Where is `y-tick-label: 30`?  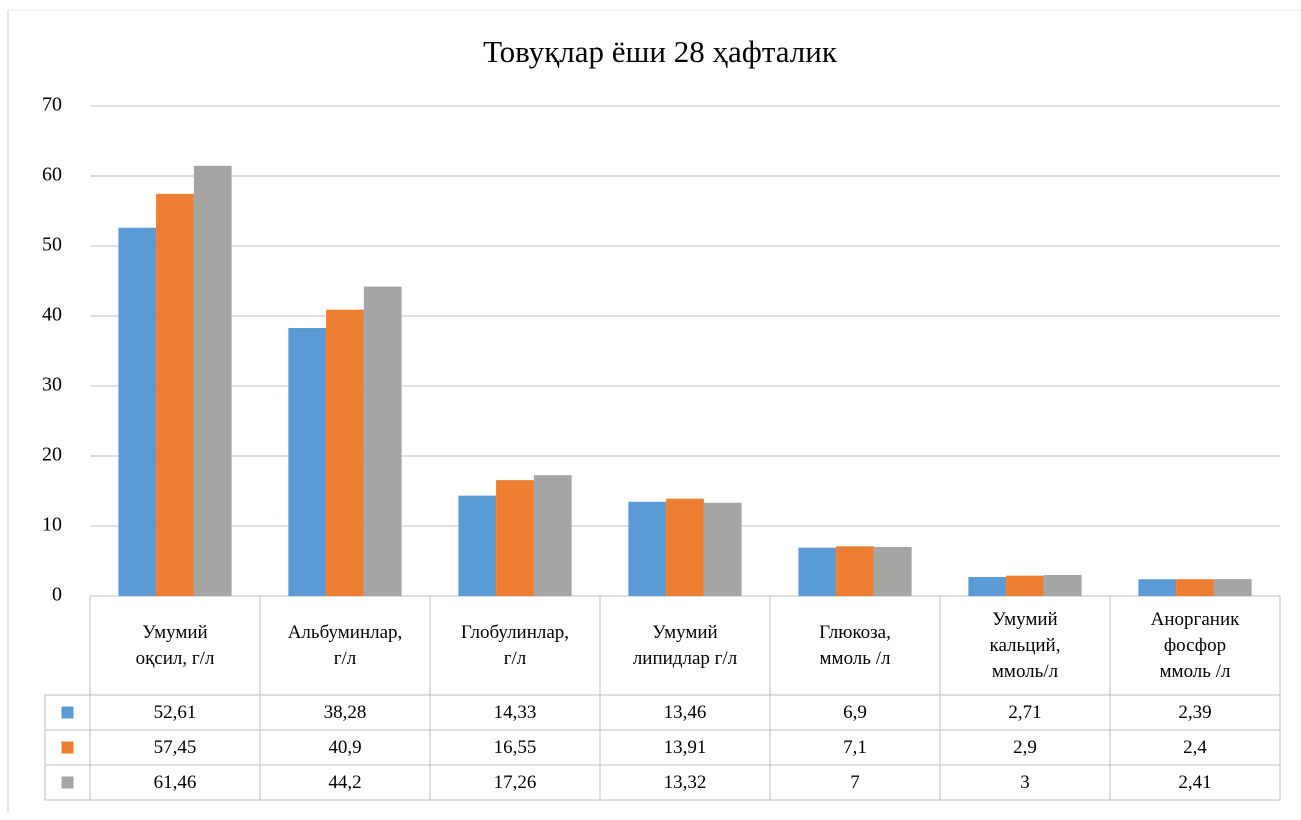 y-tick-label: 30 is located at coordinates (52, 385).